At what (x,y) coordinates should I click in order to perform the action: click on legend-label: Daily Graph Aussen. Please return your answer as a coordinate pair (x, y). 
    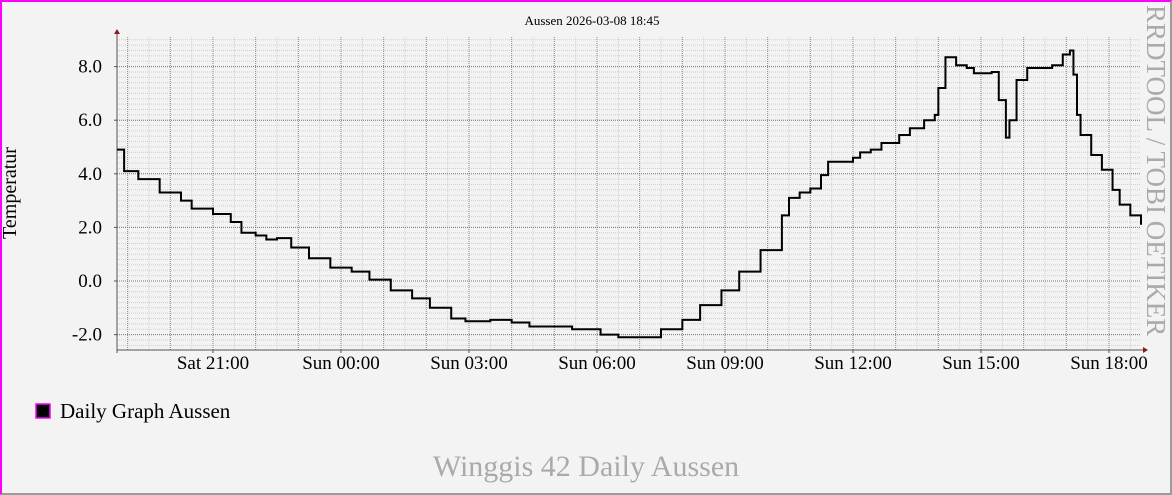
    Looking at the image, I should click on (145, 411).